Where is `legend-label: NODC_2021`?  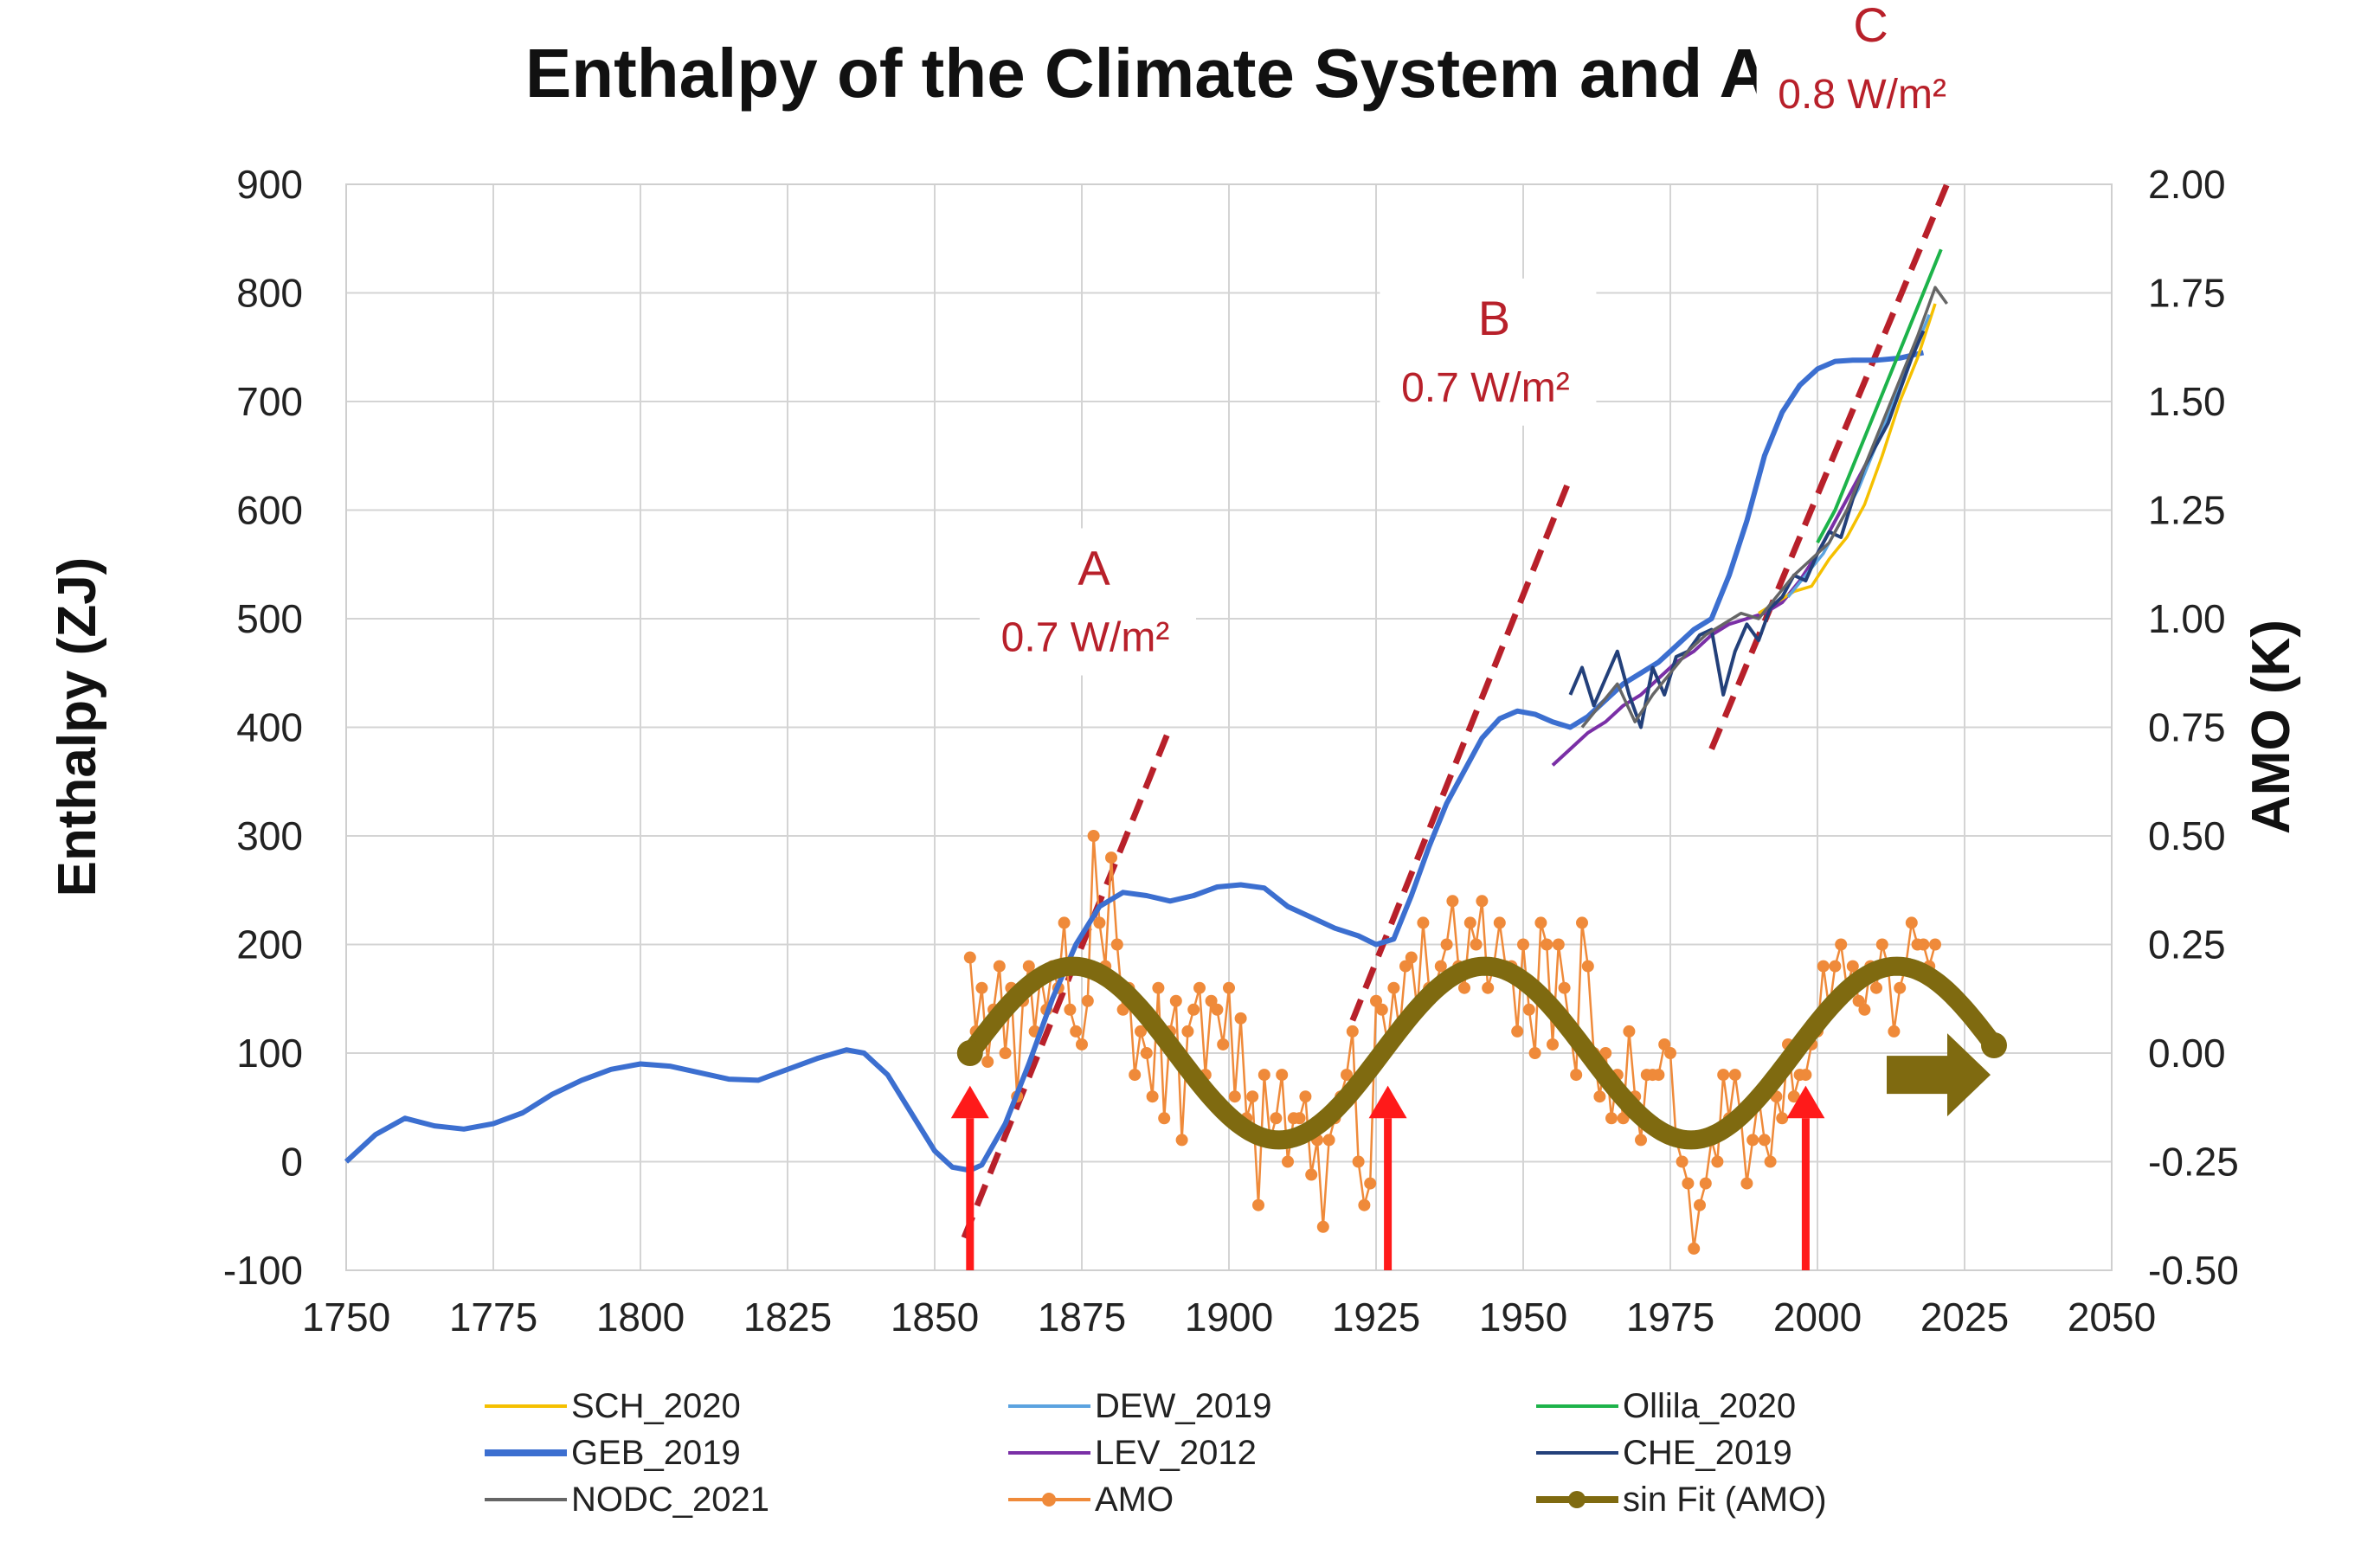
legend-label: NODC_2021 is located at coordinates (670, 1500).